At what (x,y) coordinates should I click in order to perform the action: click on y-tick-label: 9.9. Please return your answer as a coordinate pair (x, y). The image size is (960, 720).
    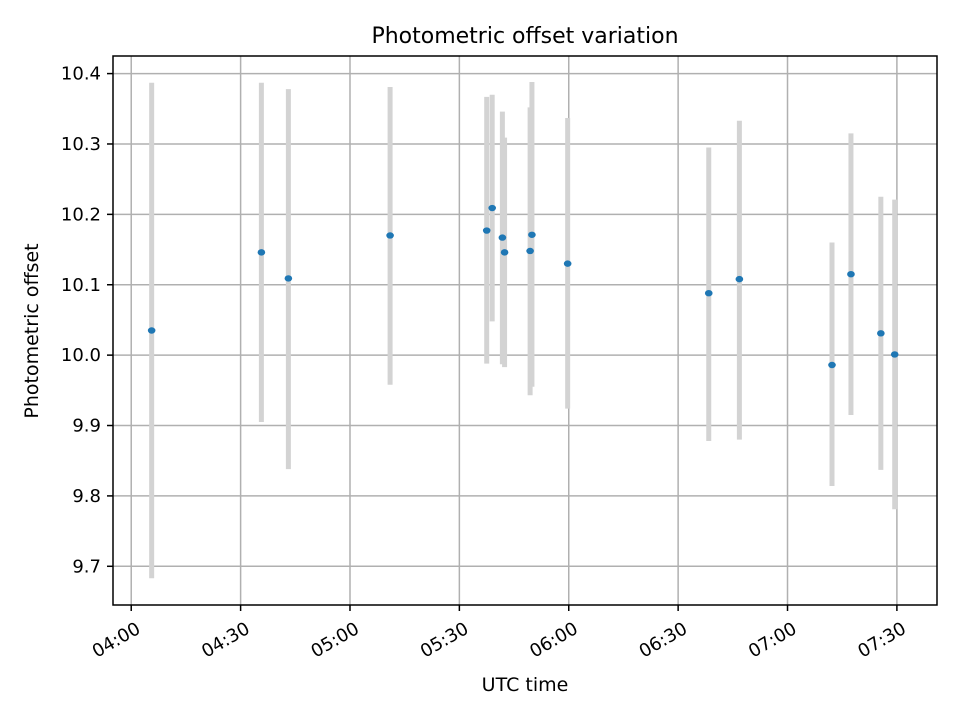
    Looking at the image, I should click on (86, 426).